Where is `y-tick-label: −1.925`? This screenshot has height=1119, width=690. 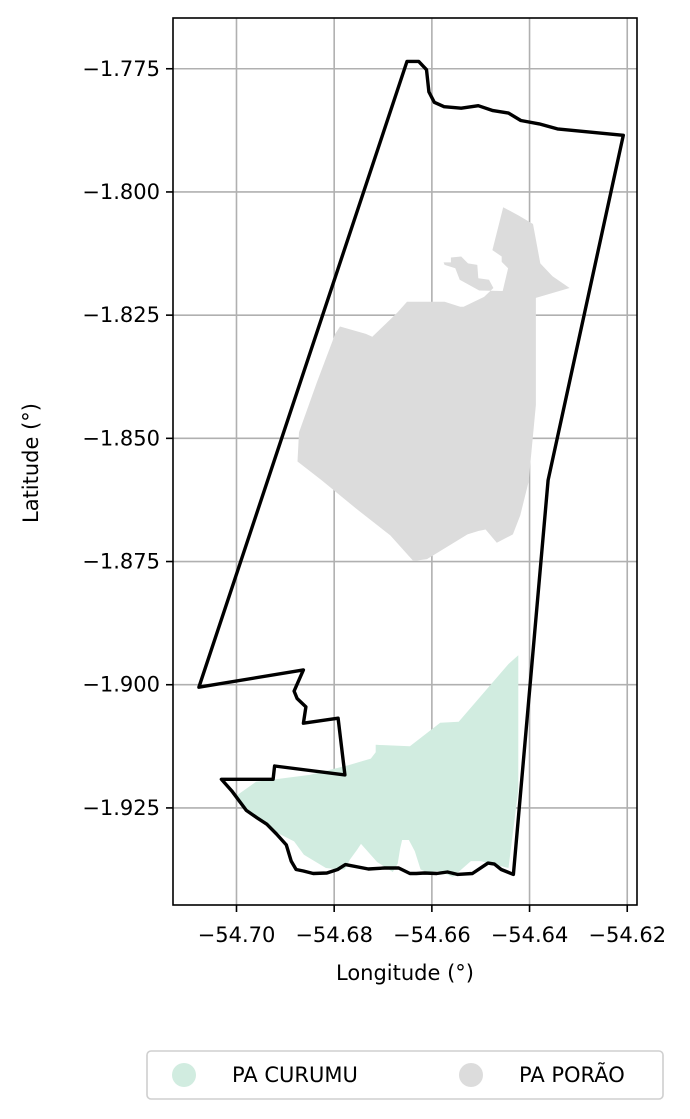 y-tick-label: −1.925 is located at coordinates (121, 808).